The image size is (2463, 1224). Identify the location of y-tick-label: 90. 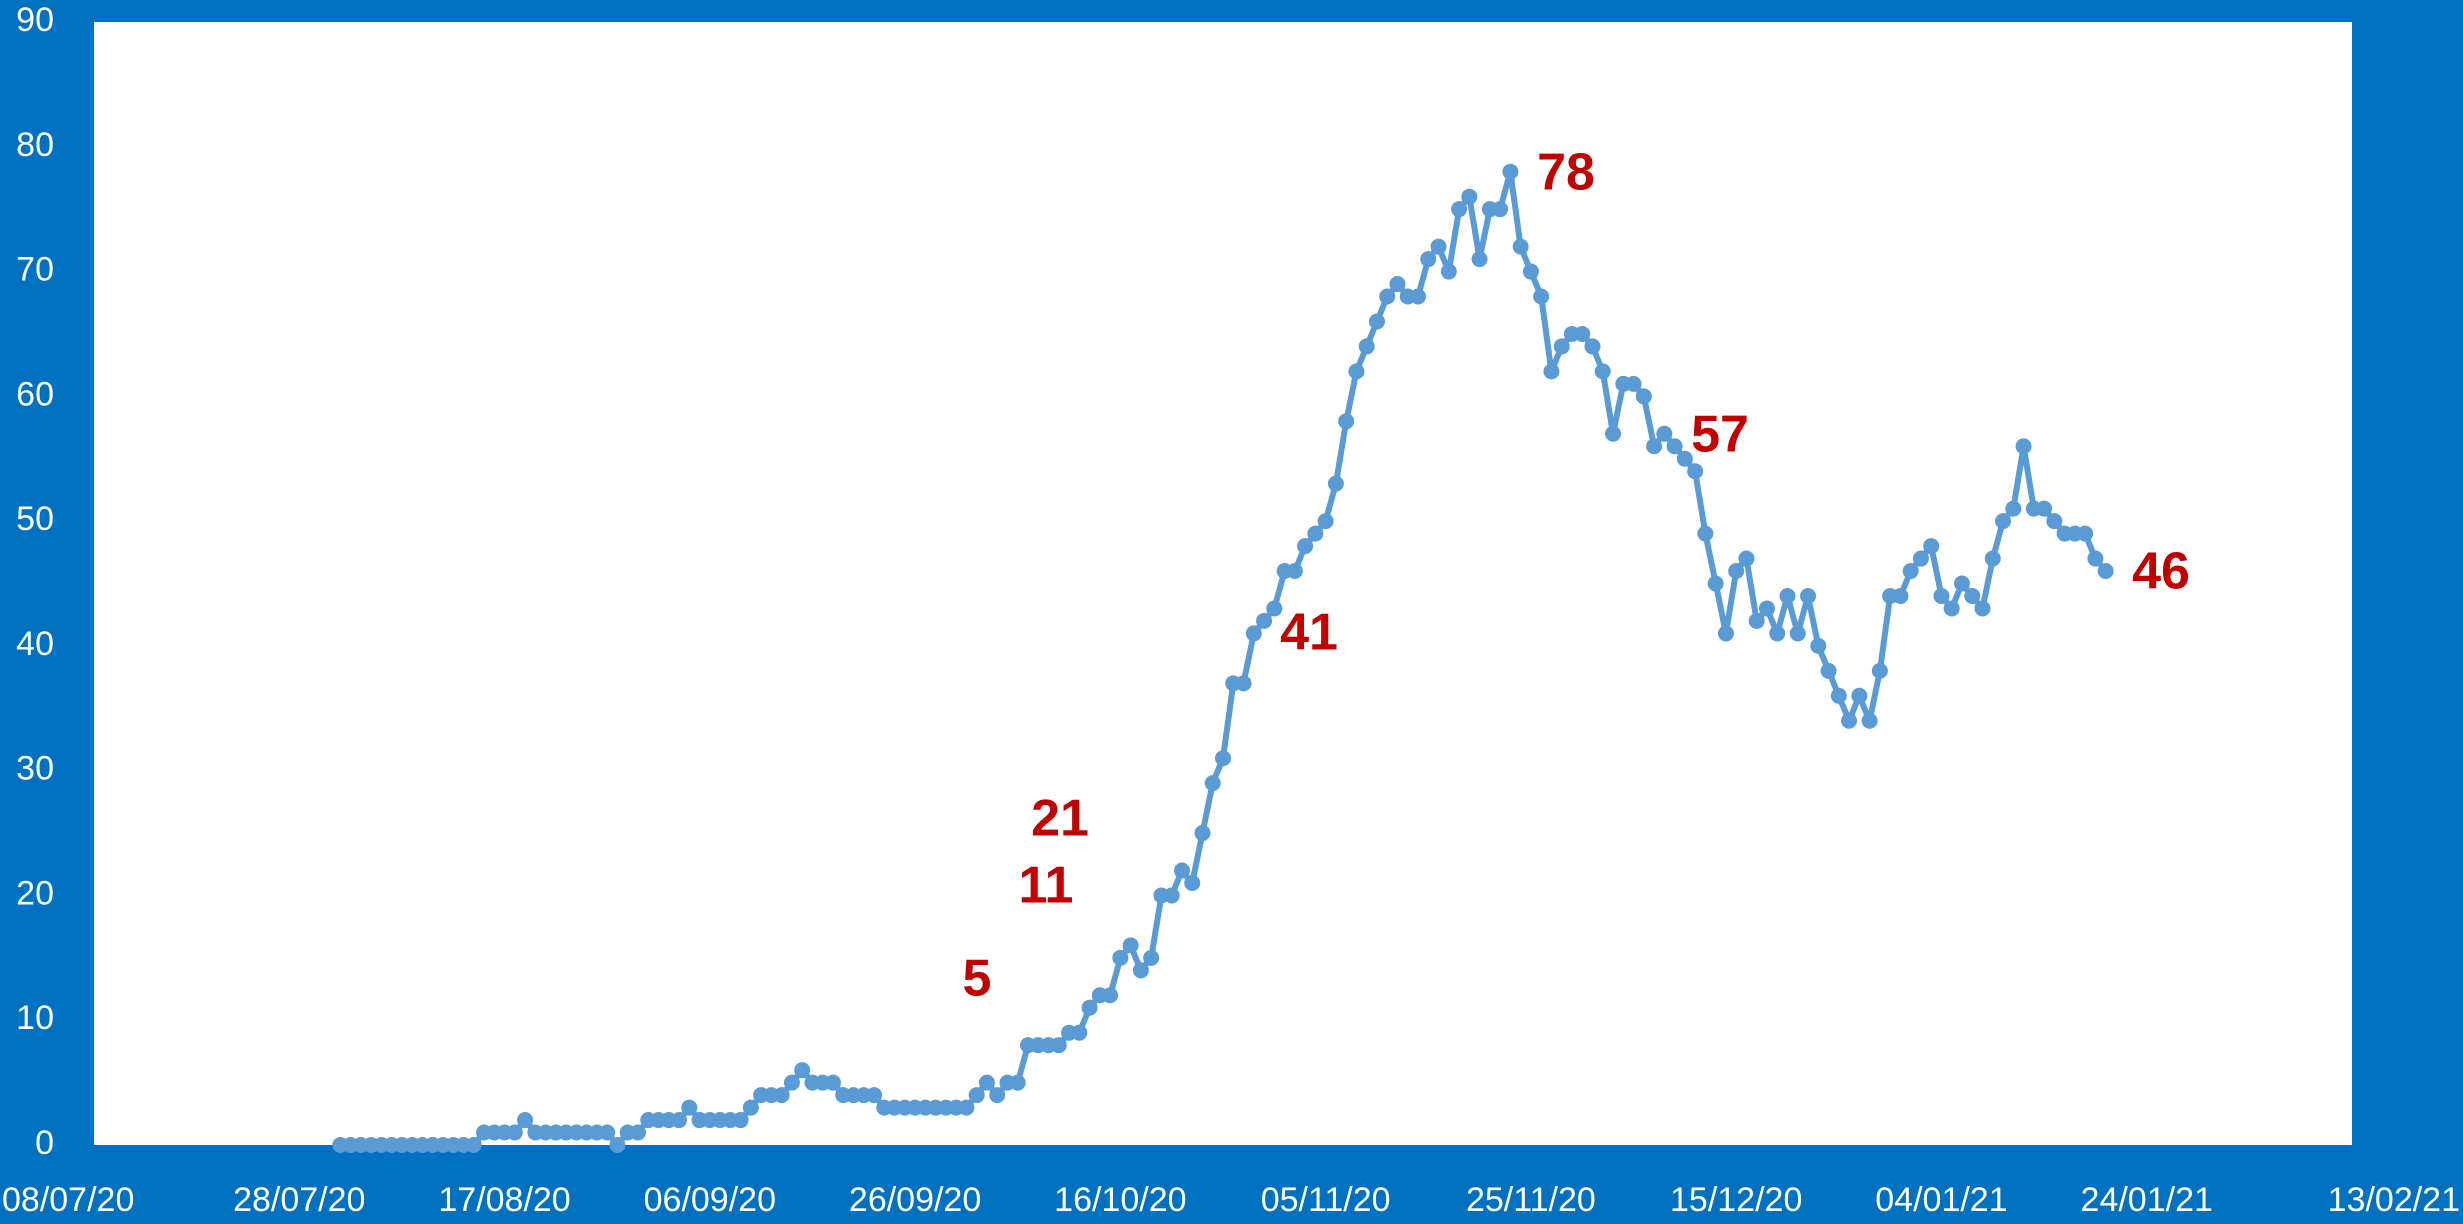
(35, 20).